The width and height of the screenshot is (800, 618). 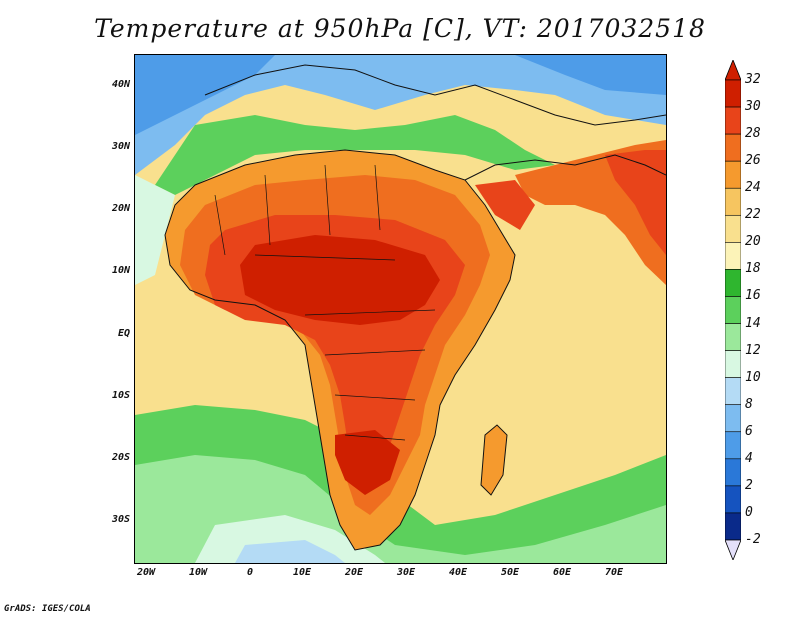 I want to click on colorbar-label: 2, so click(x=749, y=485).